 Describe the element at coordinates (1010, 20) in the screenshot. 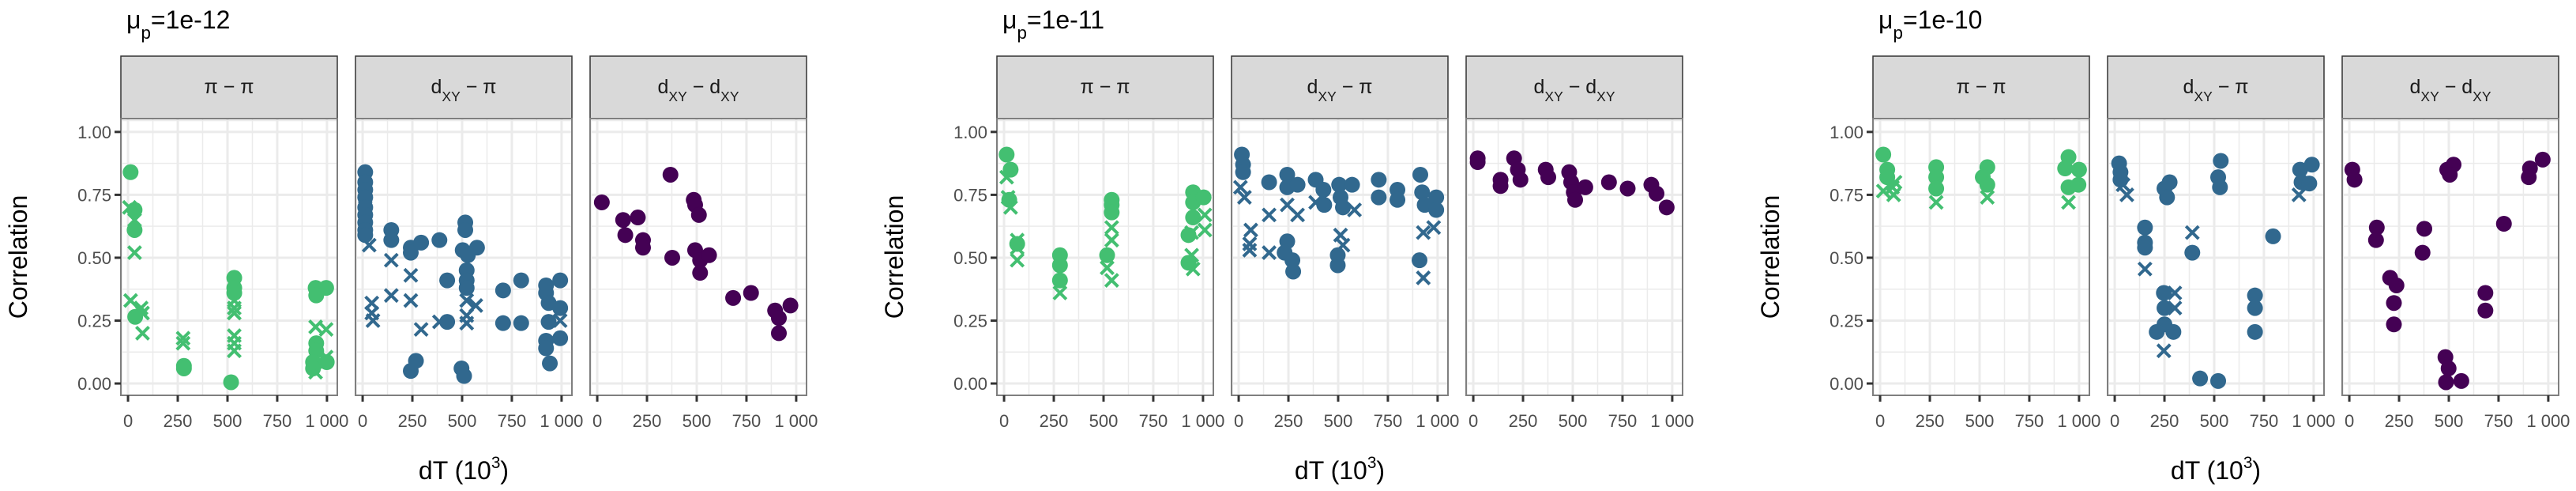

I see `text-part: μ` at that location.